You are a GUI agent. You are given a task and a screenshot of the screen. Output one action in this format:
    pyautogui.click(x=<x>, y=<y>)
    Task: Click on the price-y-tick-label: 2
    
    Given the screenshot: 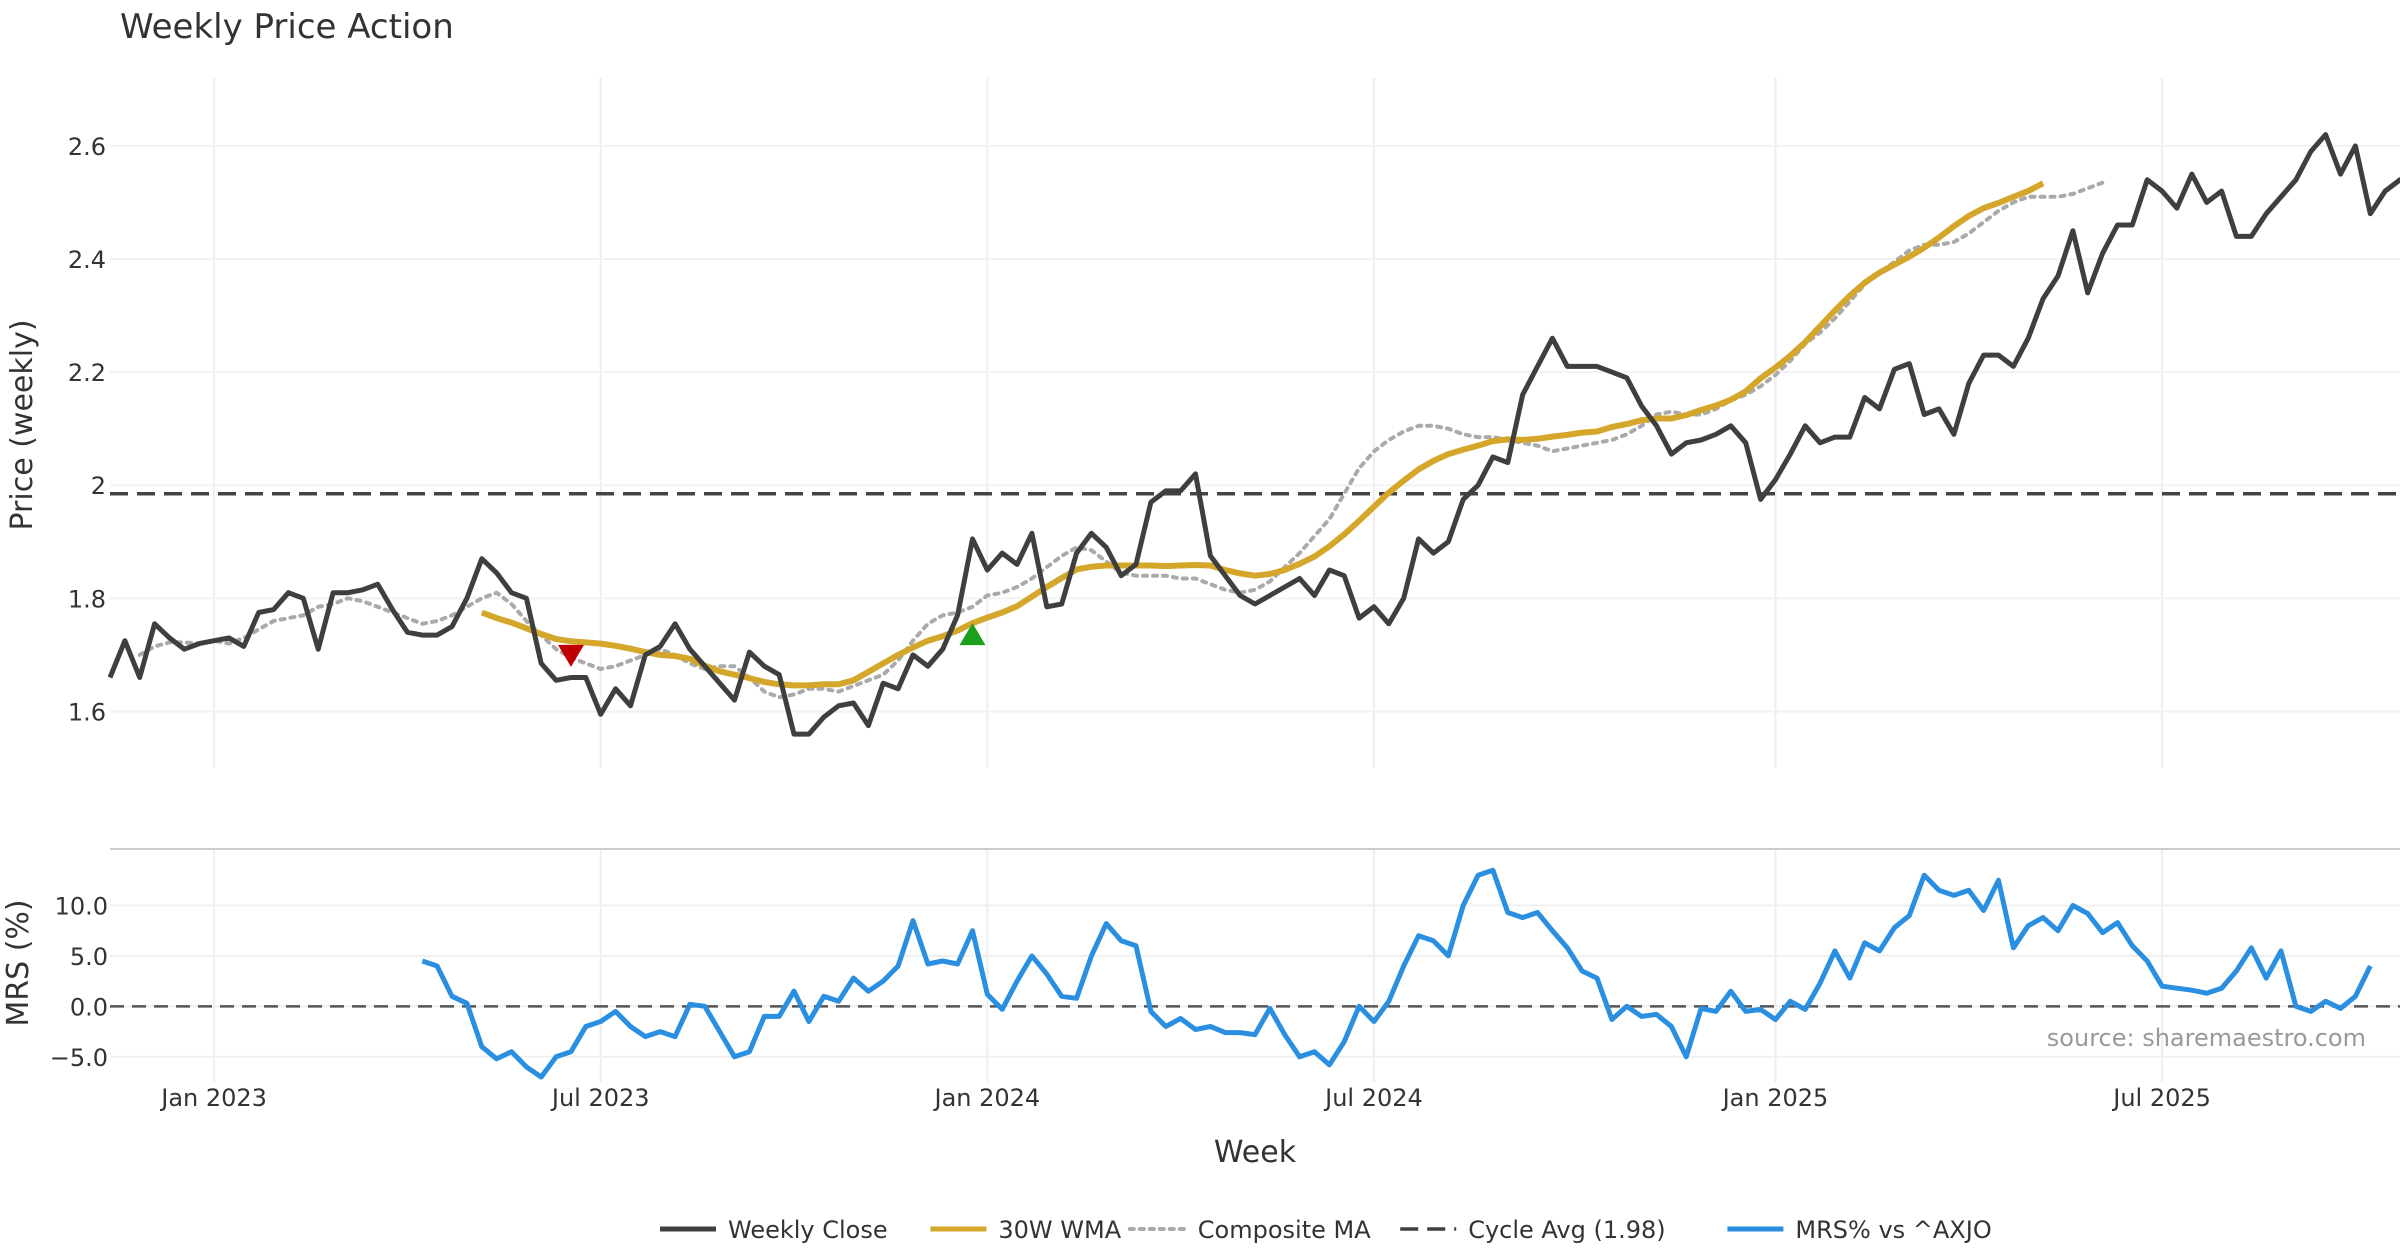 What is the action you would take?
    pyautogui.click(x=98, y=486)
    